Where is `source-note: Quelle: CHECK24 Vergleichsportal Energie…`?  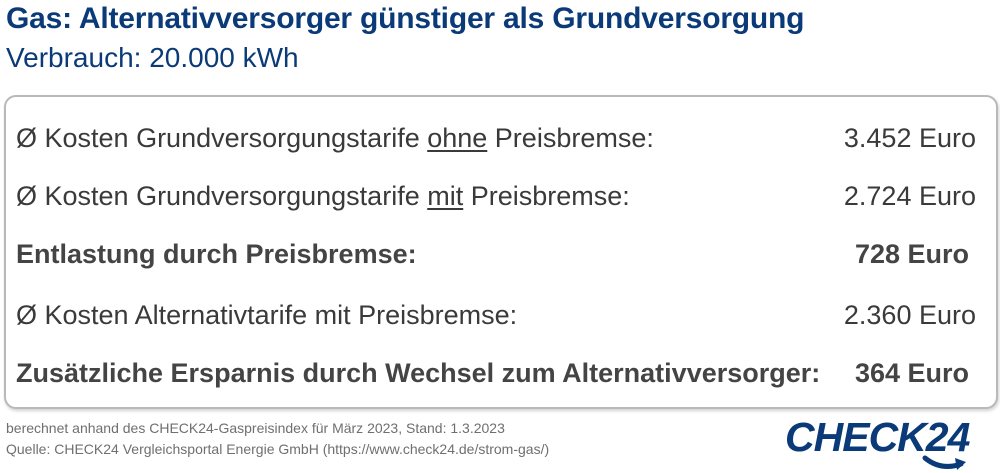
source-note: Quelle: CHECK24 Vergleichsportal Energie… is located at coordinates (278, 449).